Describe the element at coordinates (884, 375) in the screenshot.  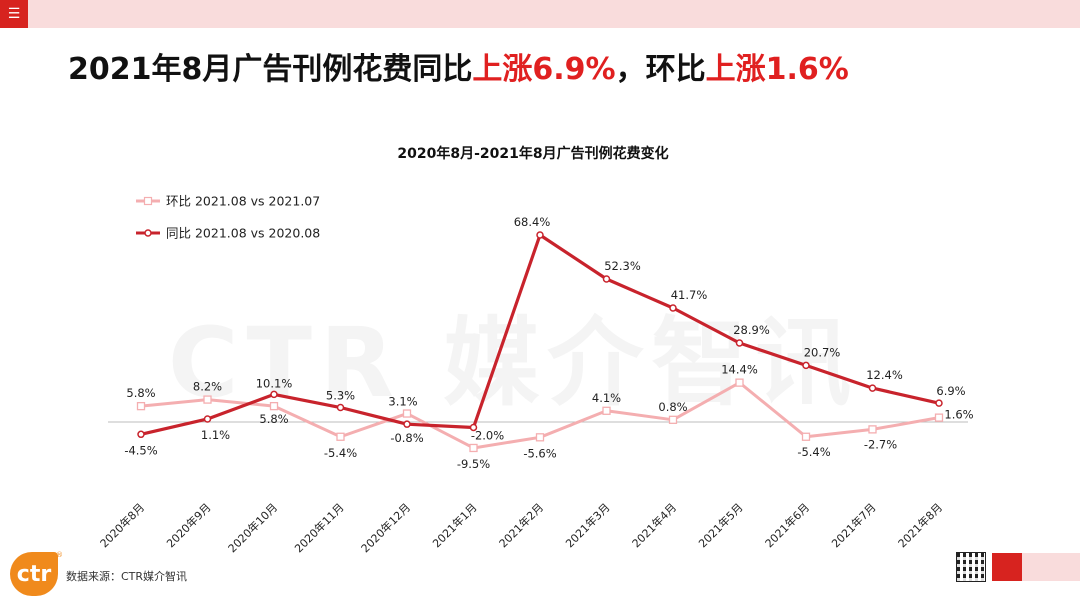
I see `data-label-yoy-11: 12.4%` at that location.